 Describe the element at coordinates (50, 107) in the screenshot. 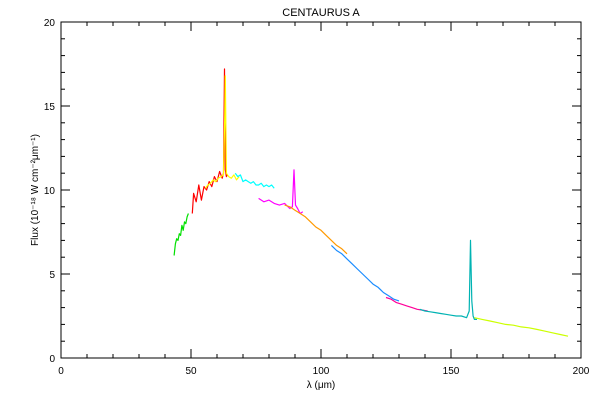

I see `y-tick-label: 15` at that location.